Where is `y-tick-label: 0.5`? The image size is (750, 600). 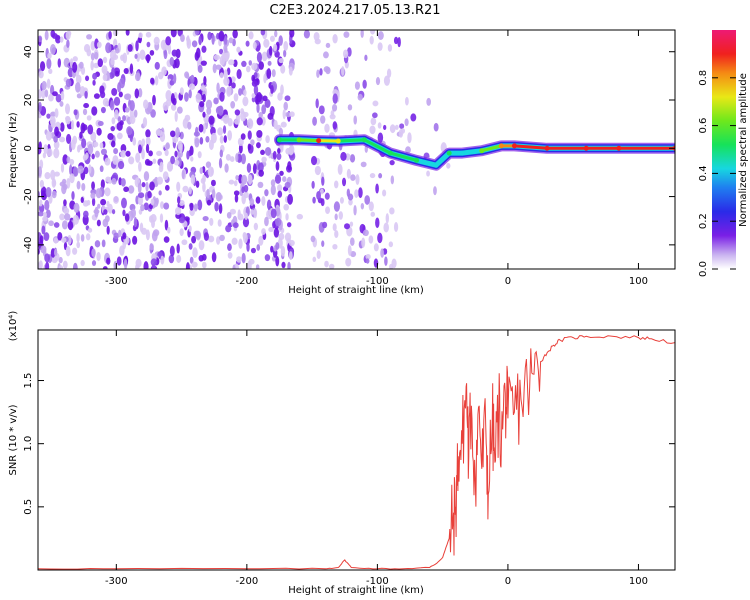
y-tick-label: 0.5 is located at coordinates (28, 507).